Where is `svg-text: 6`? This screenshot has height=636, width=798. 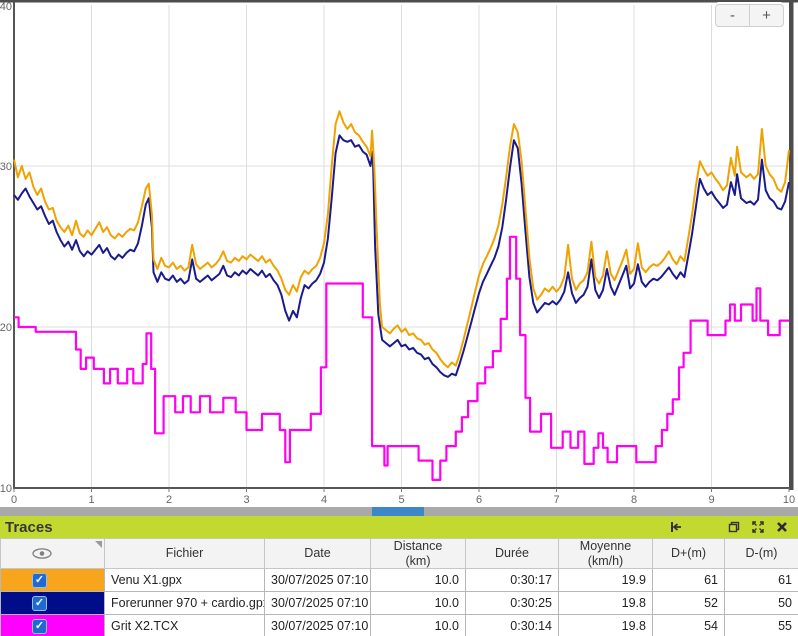 svg-text: 6 is located at coordinates (479, 500).